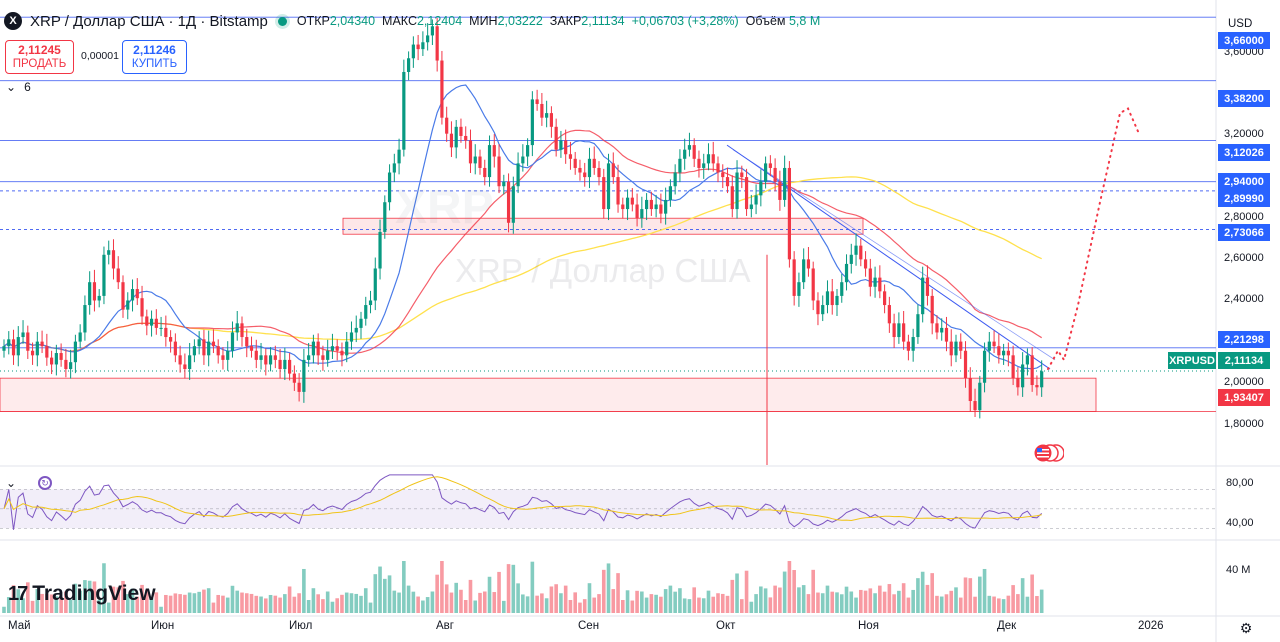 This screenshot has height=642, width=1280. I want to click on rsi-tick: 80,00, so click(1240, 483).